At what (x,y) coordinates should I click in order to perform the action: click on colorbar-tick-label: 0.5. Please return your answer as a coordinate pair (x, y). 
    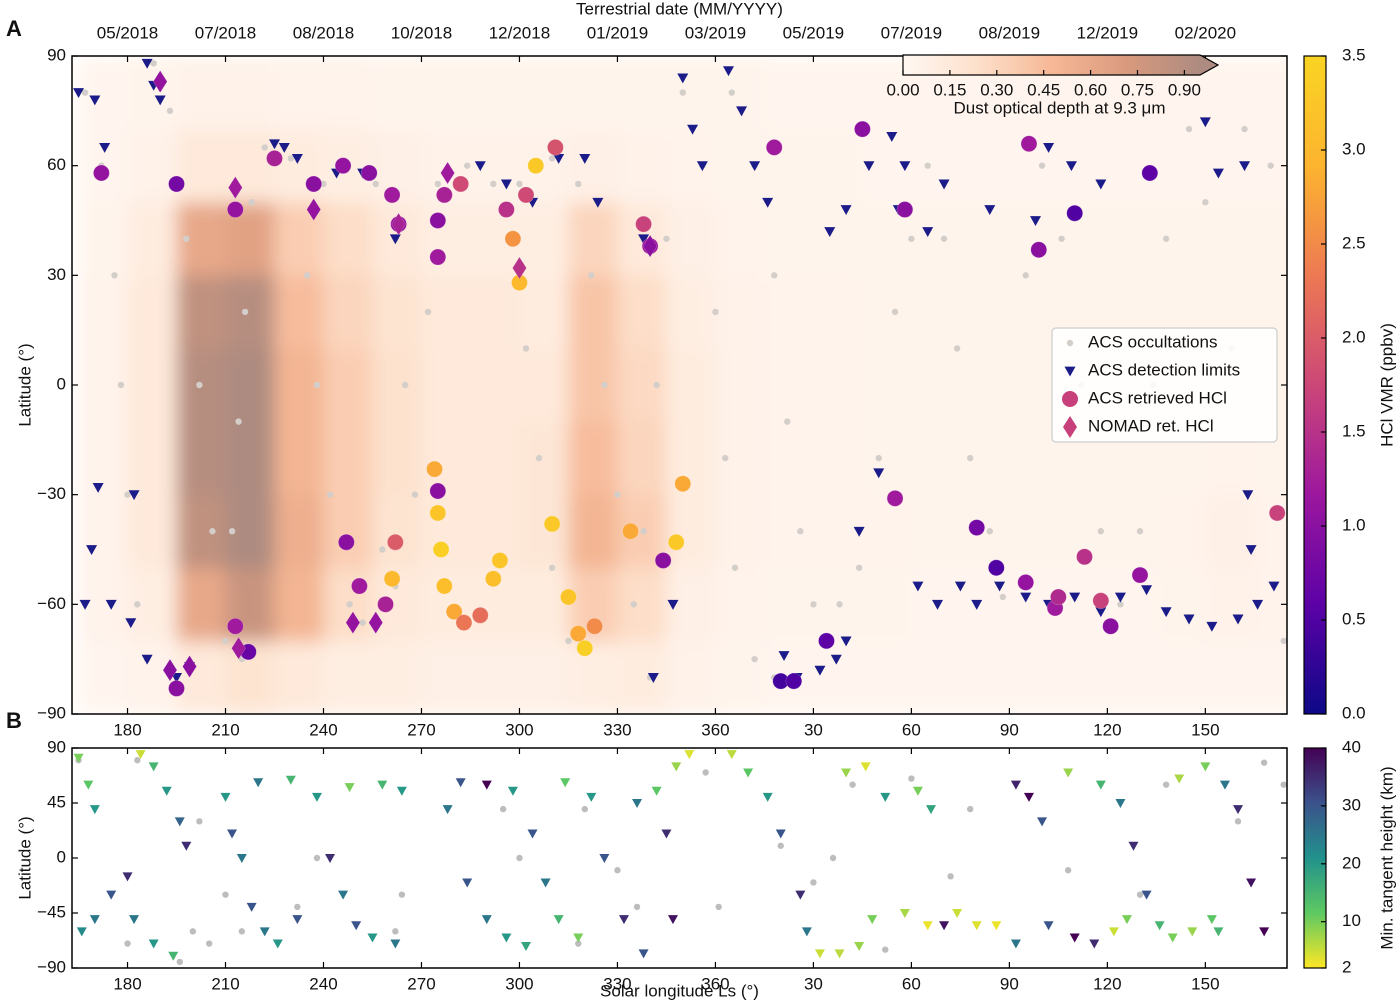
    Looking at the image, I should click on (1354, 618).